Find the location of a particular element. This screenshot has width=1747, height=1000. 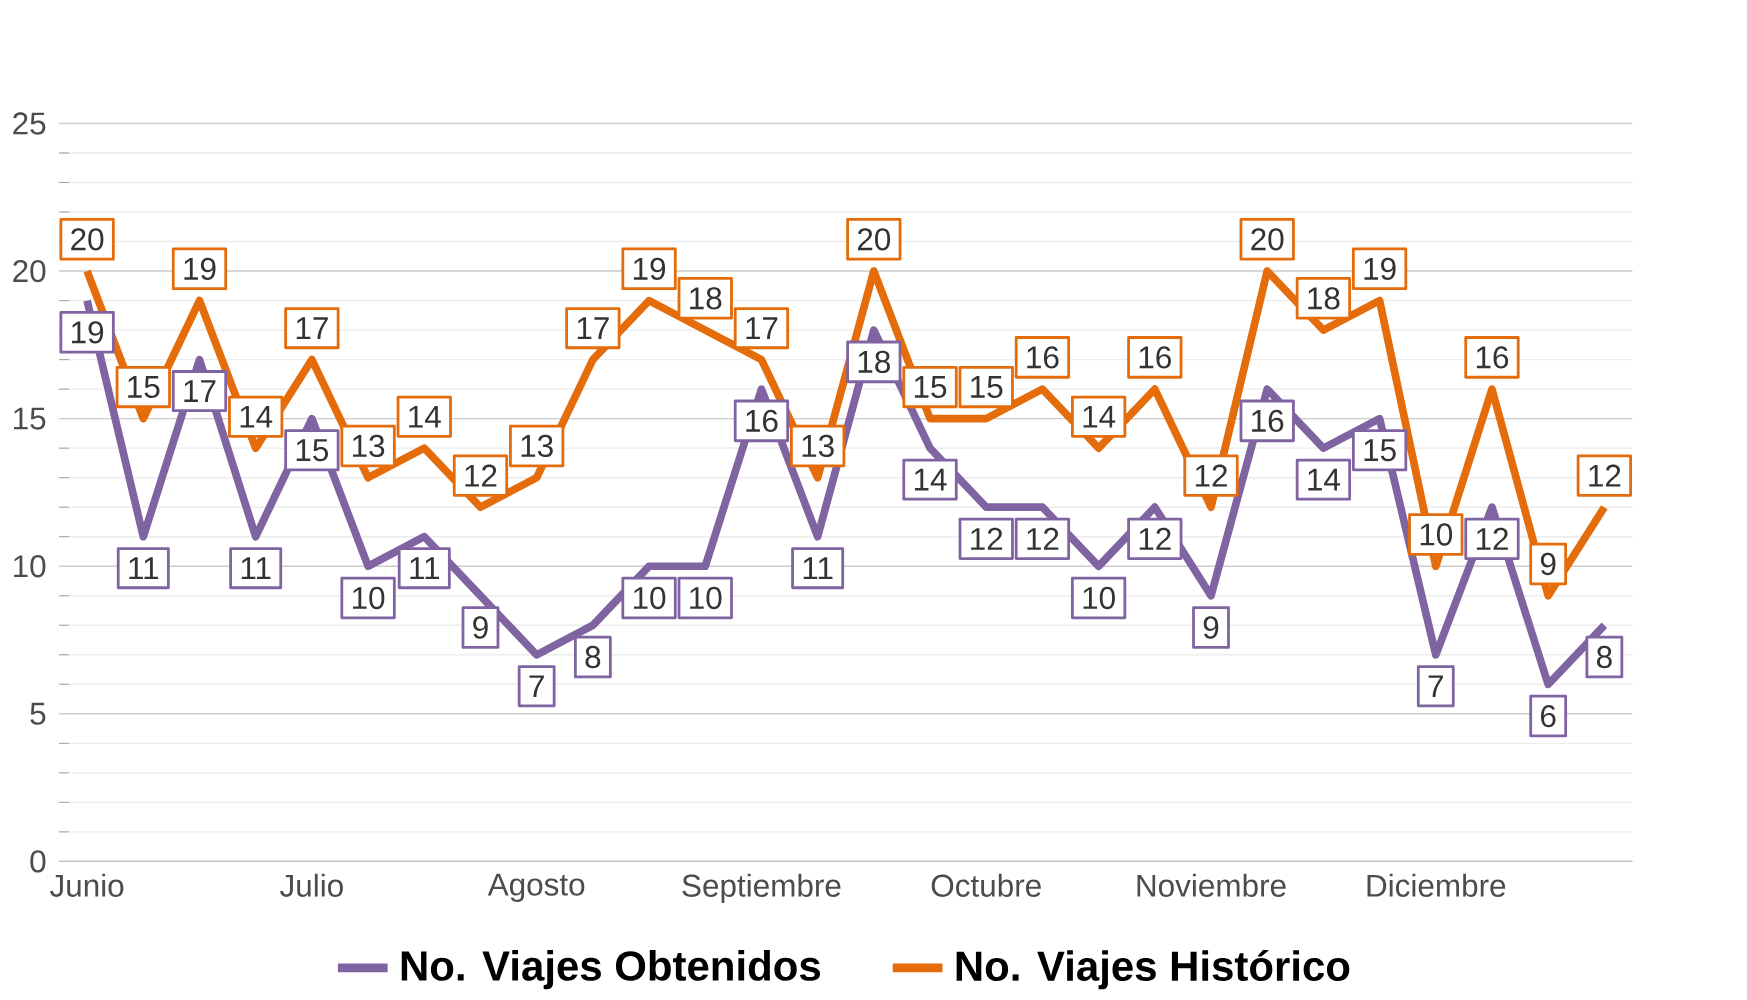

x-tick-label: Diciembre is located at coordinates (1436, 885).